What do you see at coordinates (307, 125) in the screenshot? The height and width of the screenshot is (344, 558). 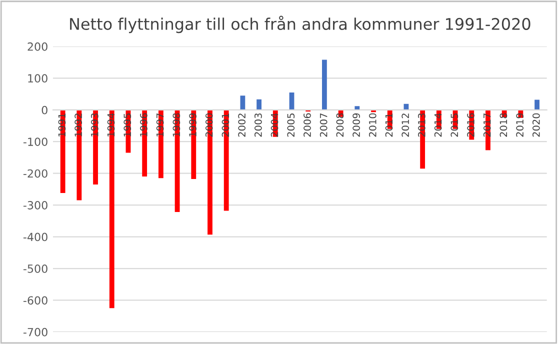 I see `x-tick-label: 2006` at bounding box center [307, 125].